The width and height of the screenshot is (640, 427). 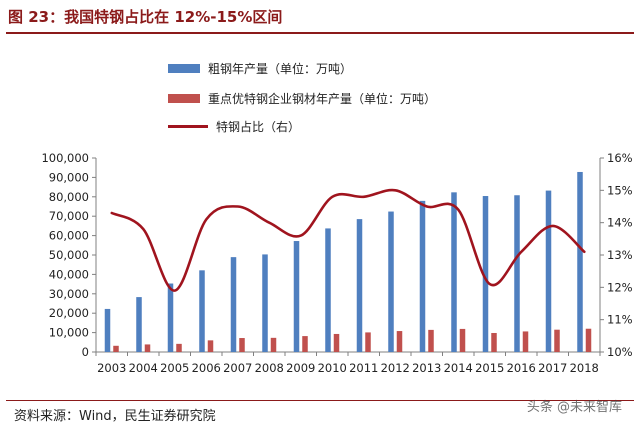 What do you see at coordinates (332, 368) in the screenshot?
I see `x-tick-label: 2010` at bounding box center [332, 368].